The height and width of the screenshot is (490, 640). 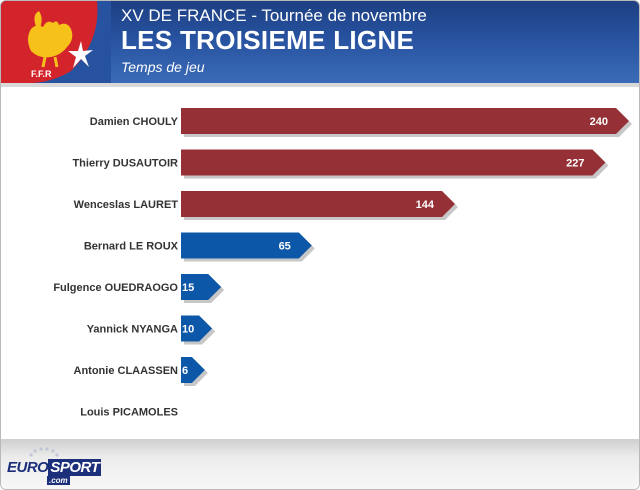 I want to click on value-label: 10, so click(x=188, y=330).